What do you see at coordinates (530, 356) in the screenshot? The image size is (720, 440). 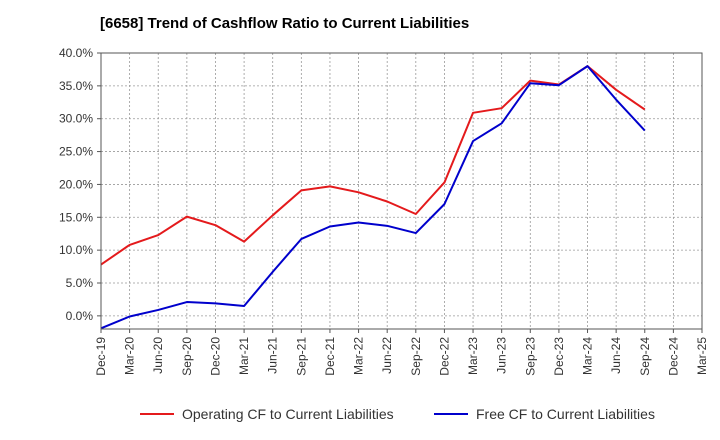 I see `x-tick-label: Sep-23` at bounding box center [530, 356].